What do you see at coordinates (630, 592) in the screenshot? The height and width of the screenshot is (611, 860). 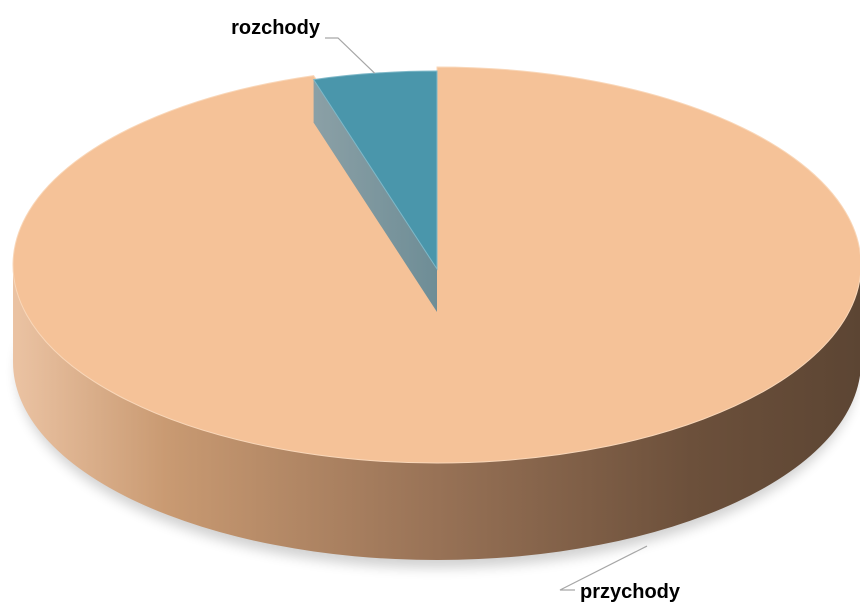 I see `data-label-przychody: przychody` at bounding box center [630, 592].